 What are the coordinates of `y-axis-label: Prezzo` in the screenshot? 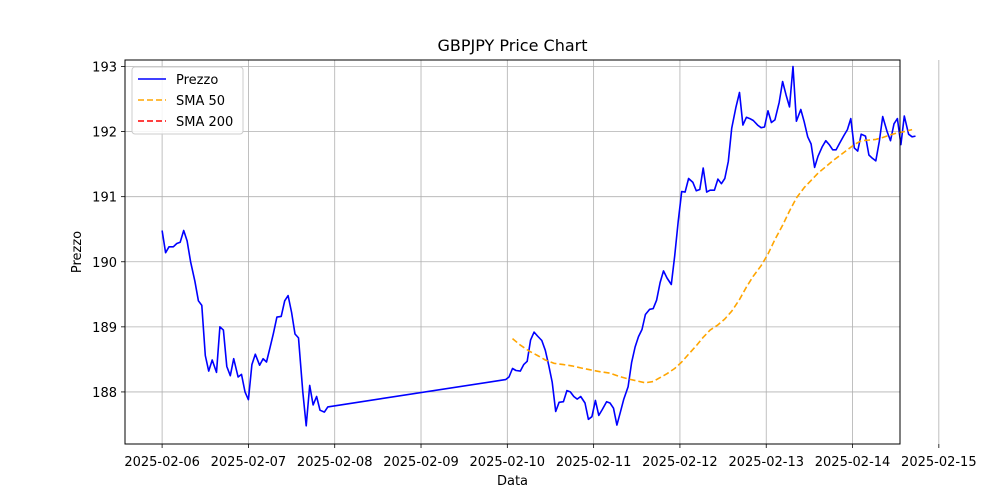 It's located at (77, 252).